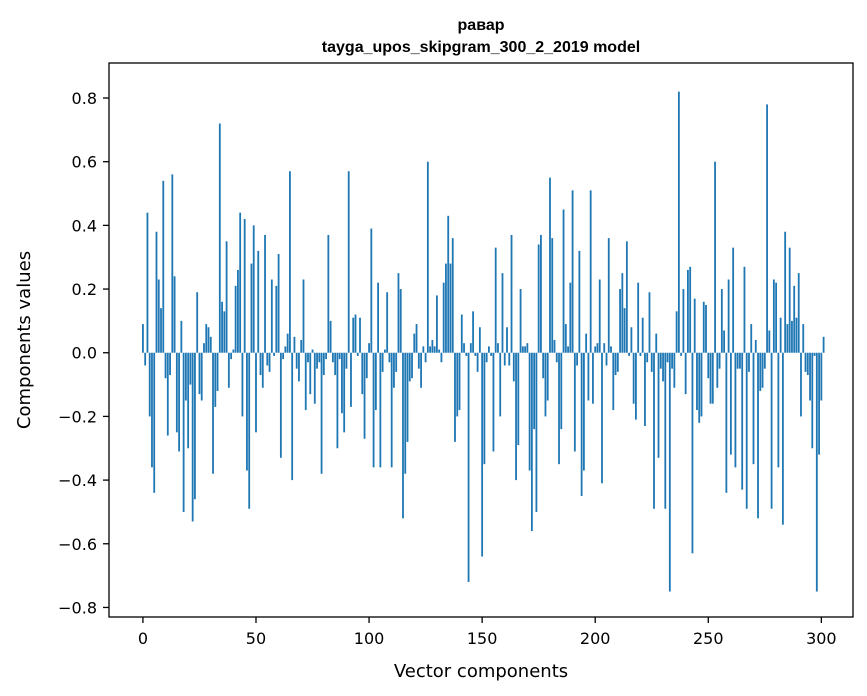 This screenshot has width=867, height=696. I want to click on chart-title-line2: tayga_upos_skipgram_300_2_2019 model, so click(481, 47).